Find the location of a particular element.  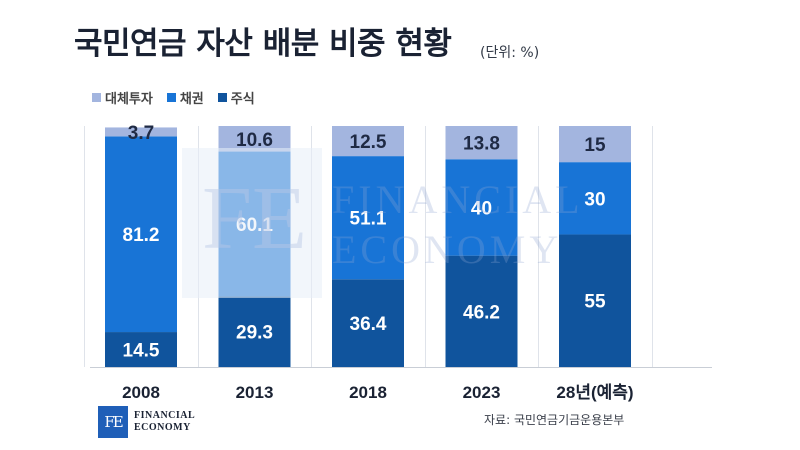

data-label: 3.7 is located at coordinates (141, 133).